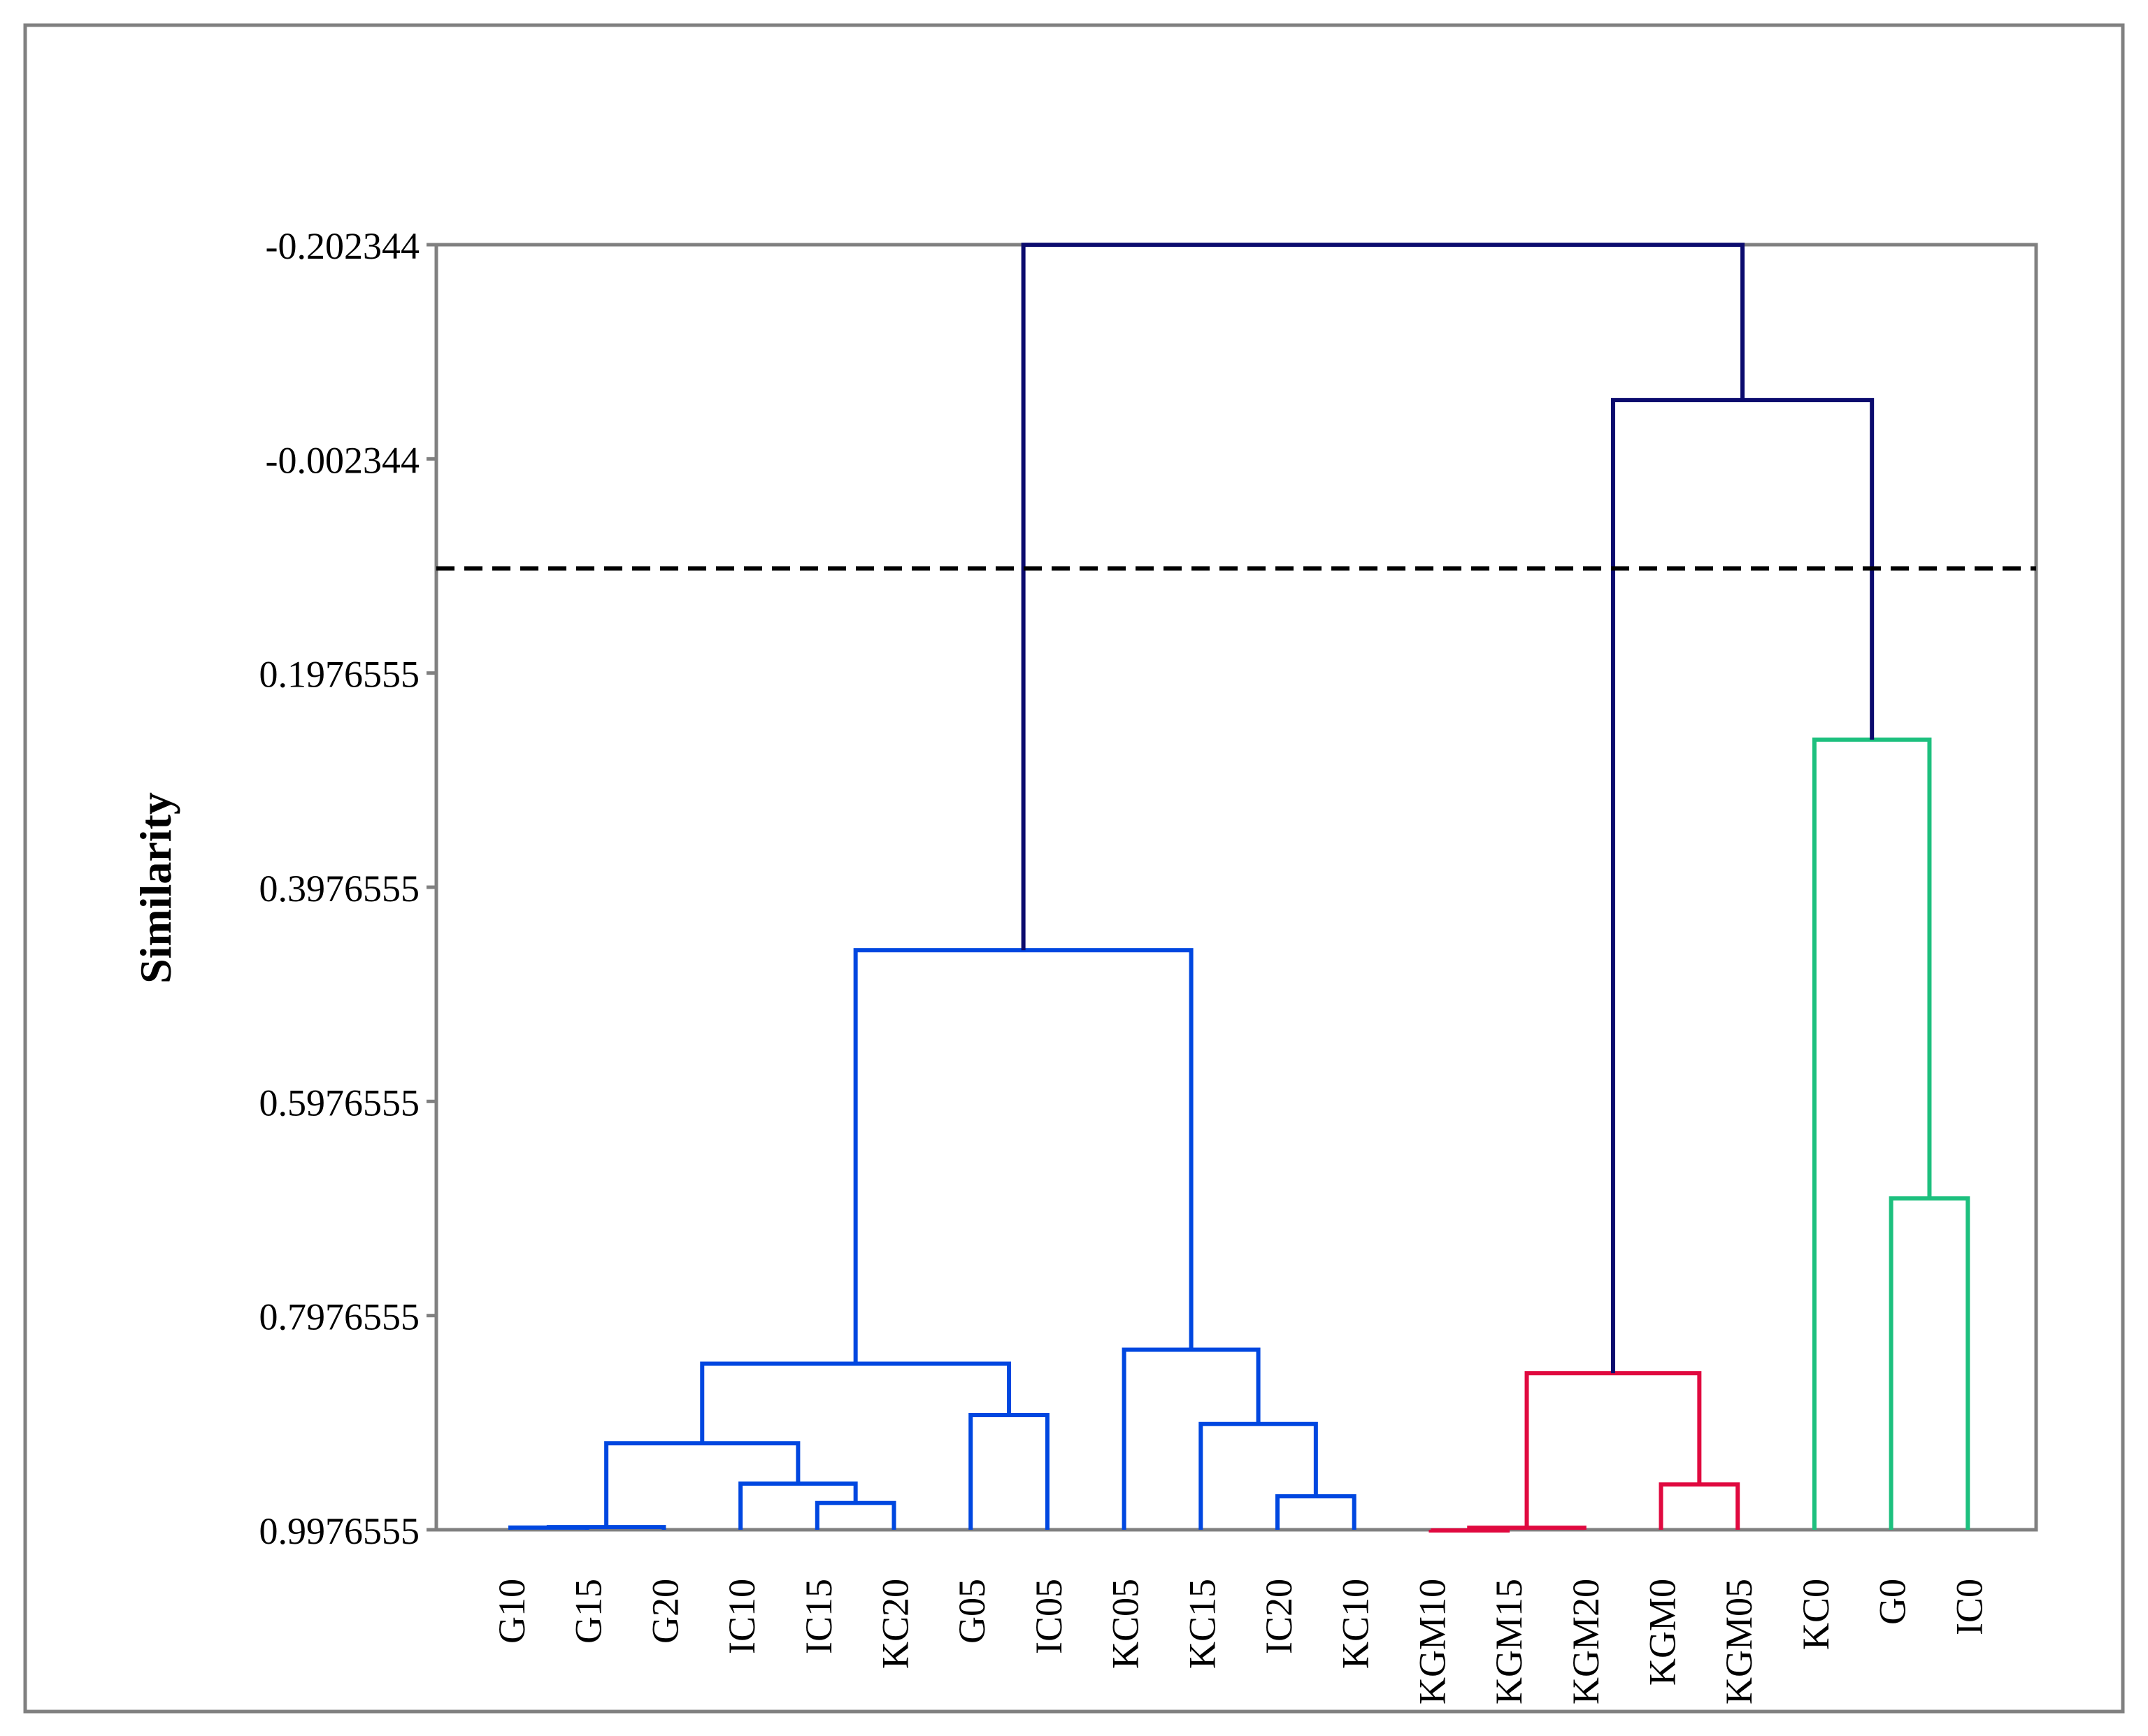 This screenshot has height=1736, width=2148. Describe the element at coordinates (1356, 1624) in the screenshot. I see `leaf-label-kc10: KC10` at that location.